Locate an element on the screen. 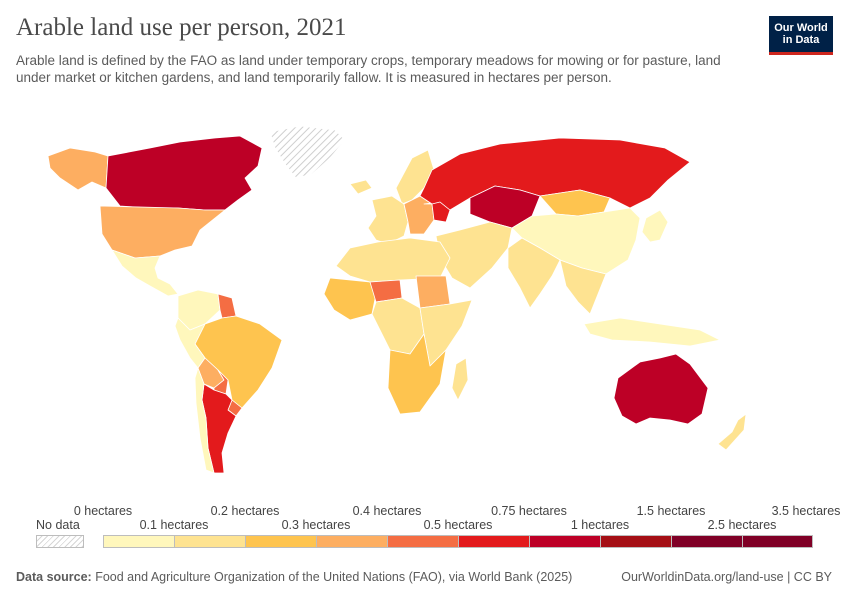 The height and width of the screenshot is (600, 850). legend-no-data-label: No data is located at coordinates (58, 525).